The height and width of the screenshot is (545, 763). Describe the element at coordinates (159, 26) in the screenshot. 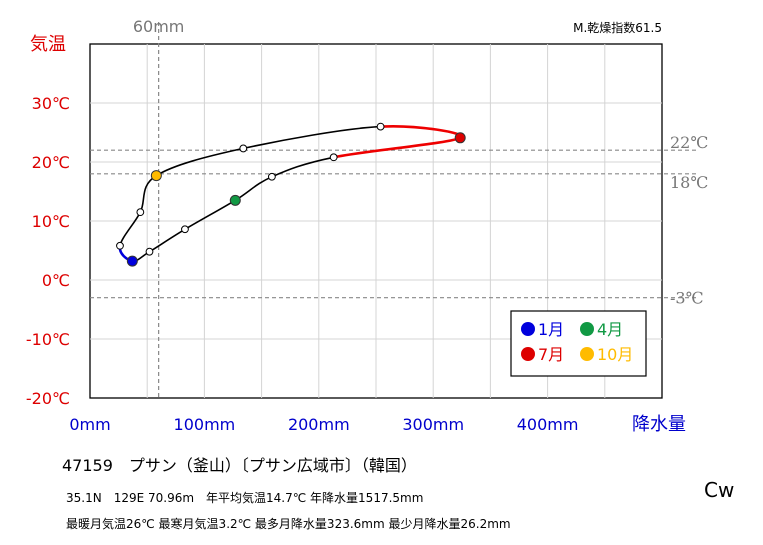

I see `reference-label-precip: 60mm` at that location.